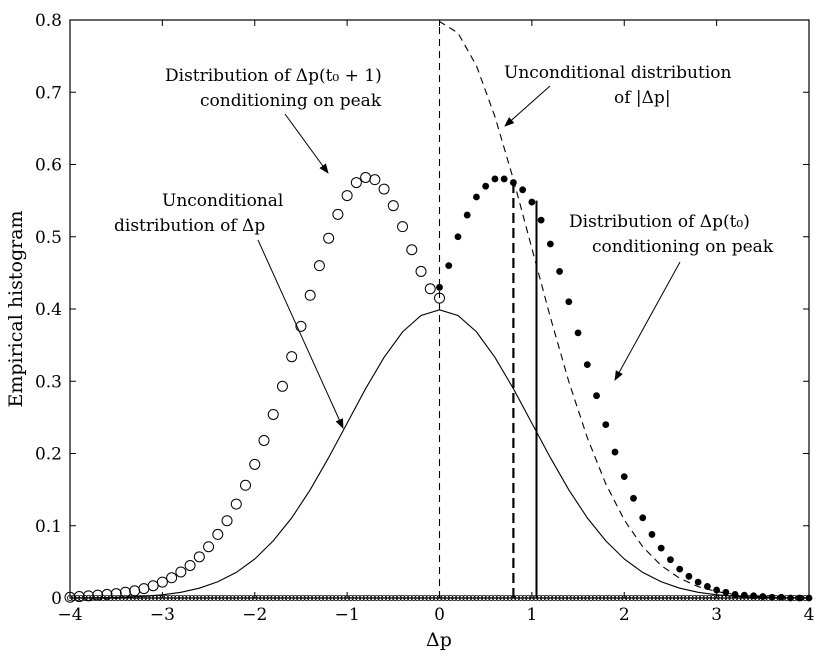  What do you see at coordinates (306, 143) in the screenshot?
I see `arrow-cond-next` at bounding box center [306, 143].